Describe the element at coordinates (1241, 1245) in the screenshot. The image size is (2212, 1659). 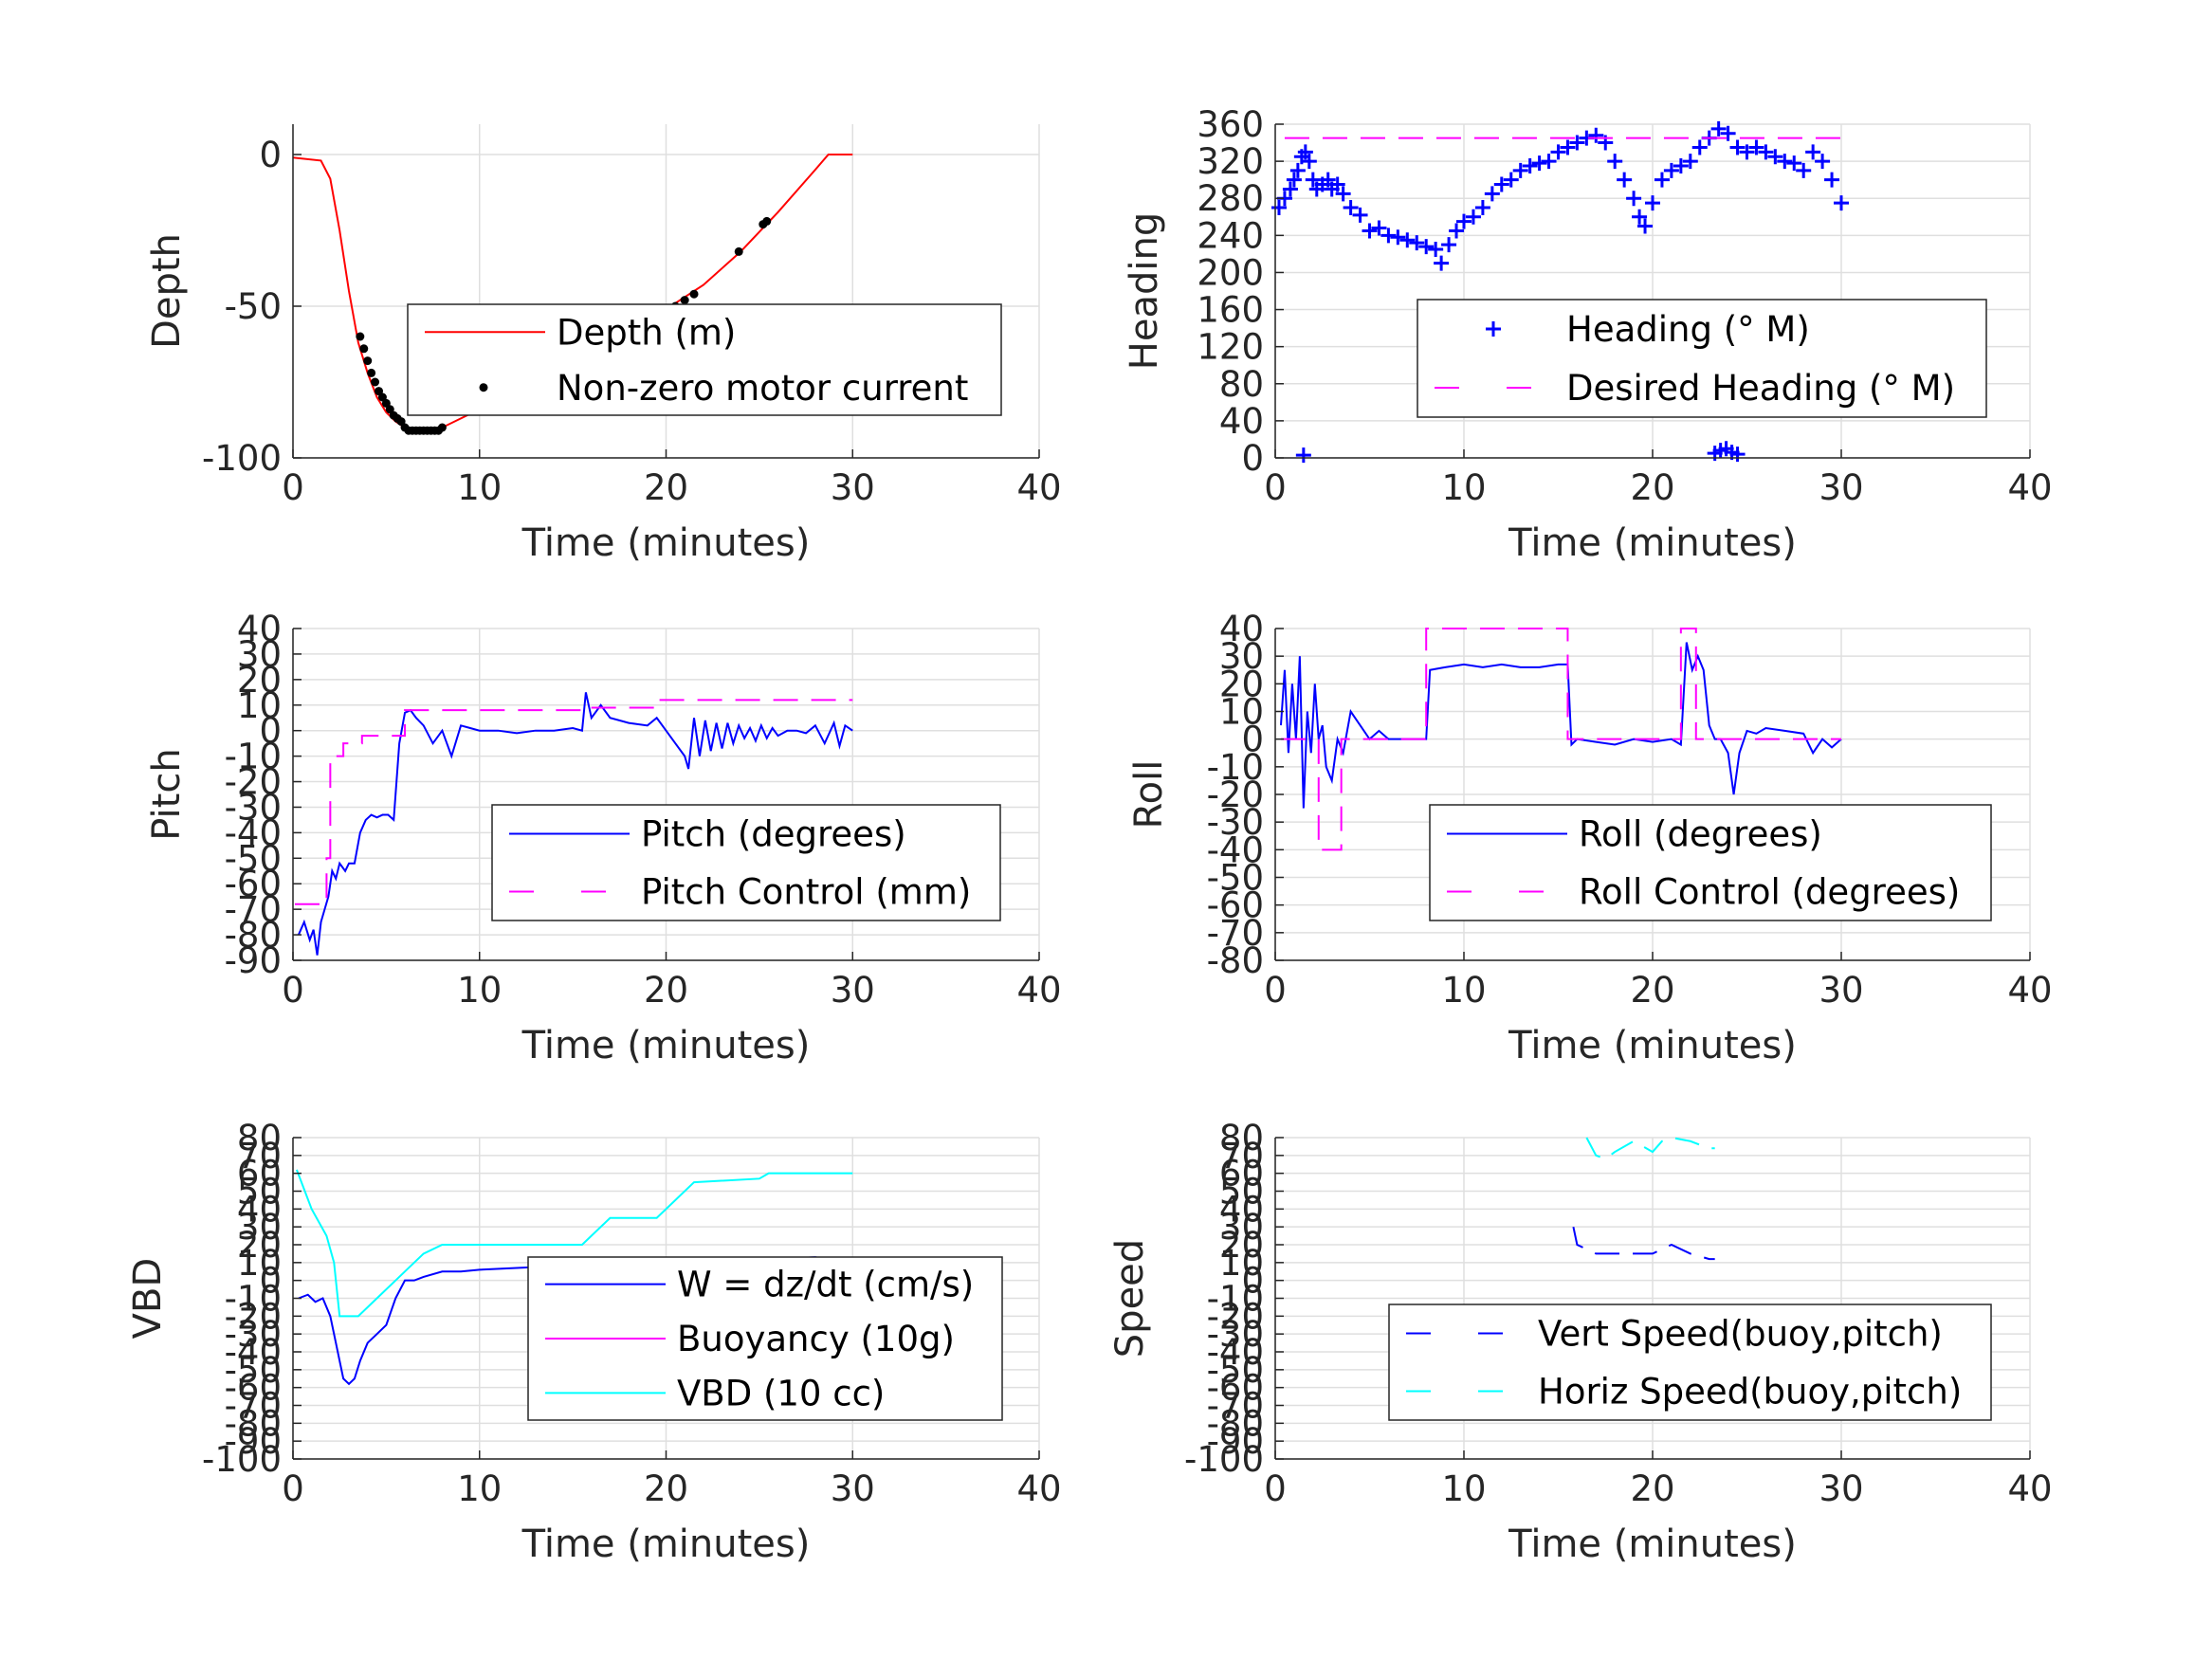
I see `speed-ytick-label: 20` at that location.